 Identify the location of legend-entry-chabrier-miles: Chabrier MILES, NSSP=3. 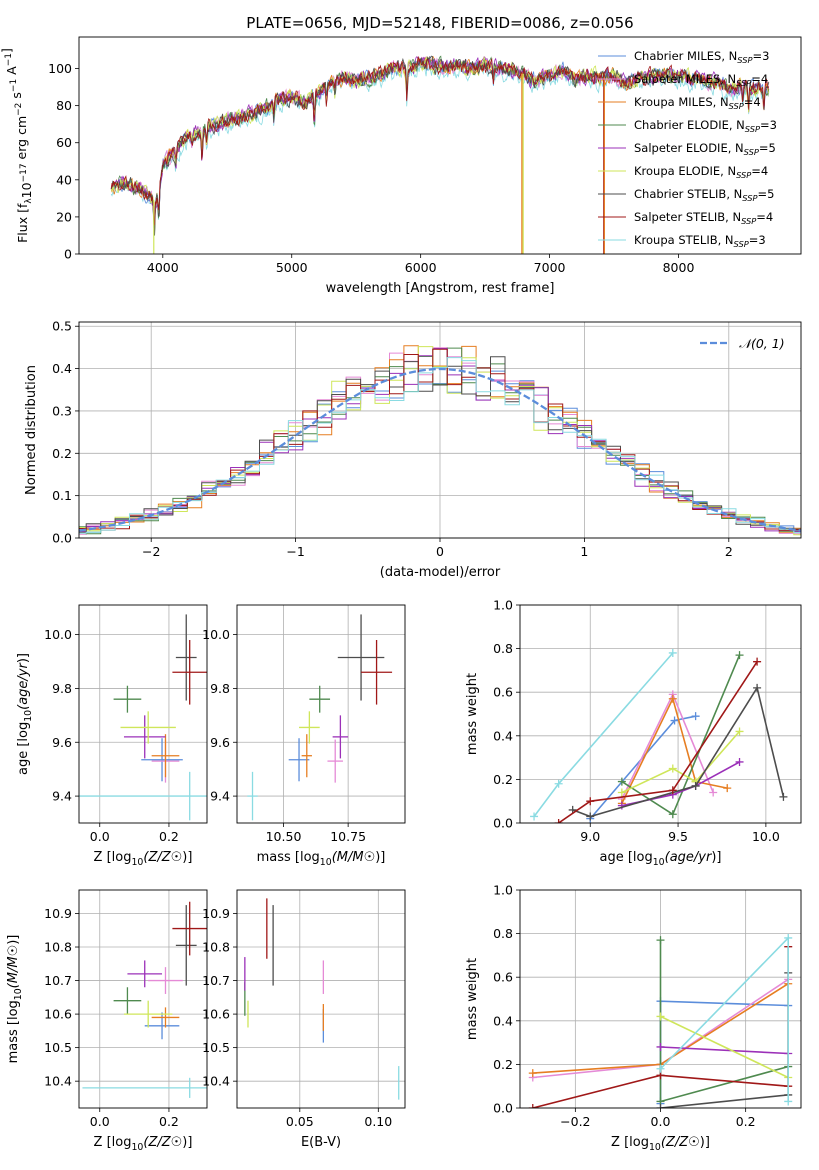
(701, 57).